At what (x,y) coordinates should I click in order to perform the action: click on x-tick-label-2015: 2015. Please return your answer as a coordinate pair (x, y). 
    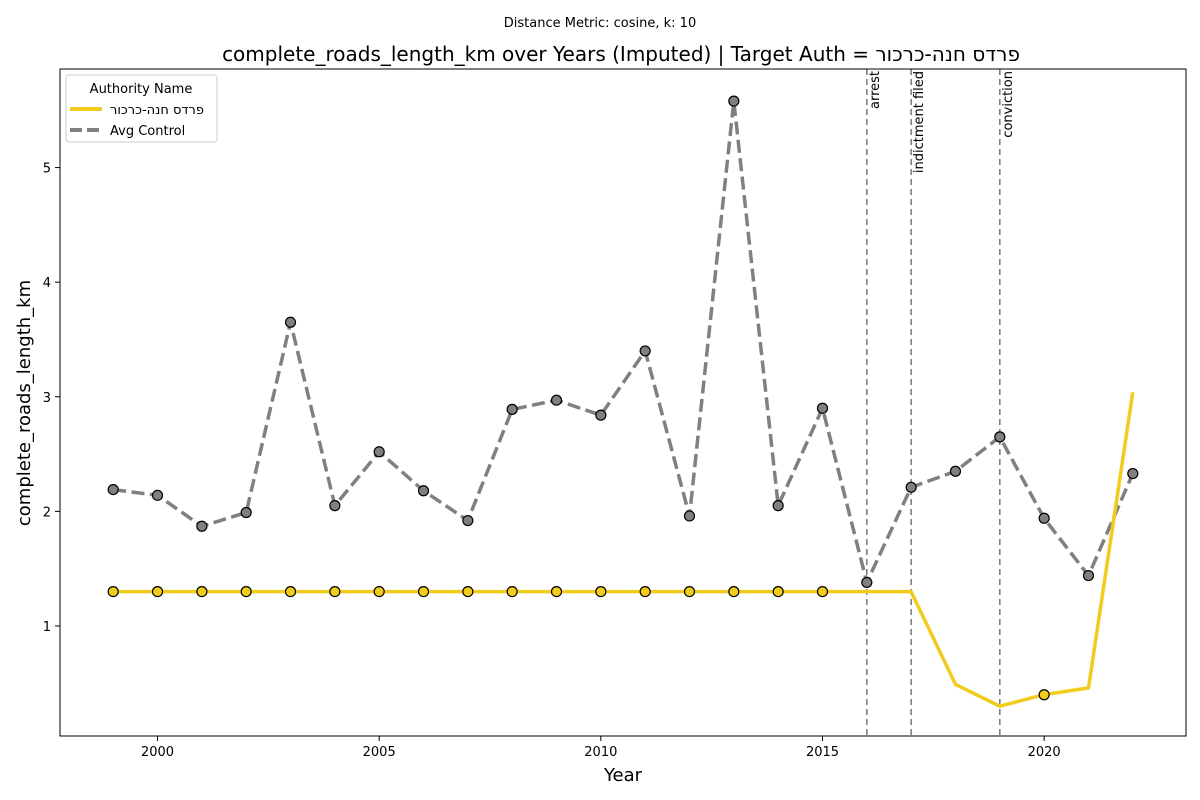
    Looking at the image, I should click on (822, 752).